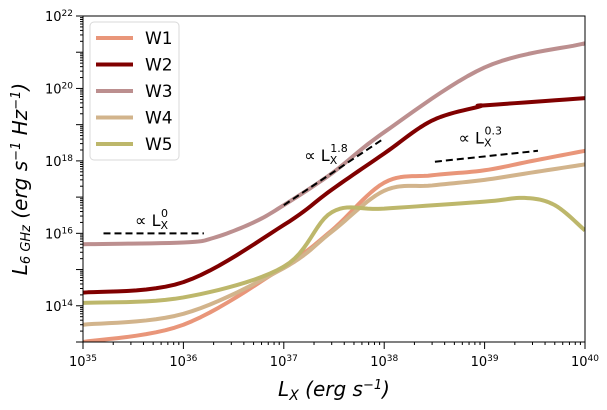 The image size is (607, 410). Describe the element at coordinates (585, 362) in the screenshot. I see `x-tick-label: 1040` at that location.